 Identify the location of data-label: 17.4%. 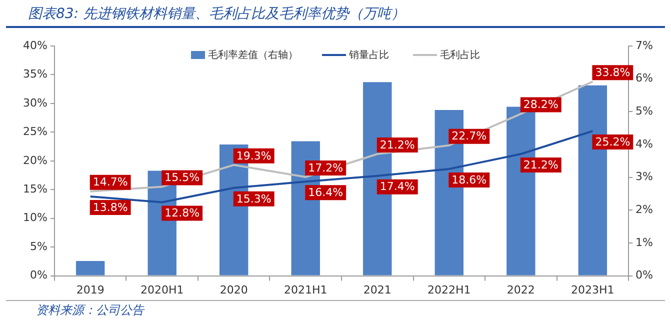
(397, 187).